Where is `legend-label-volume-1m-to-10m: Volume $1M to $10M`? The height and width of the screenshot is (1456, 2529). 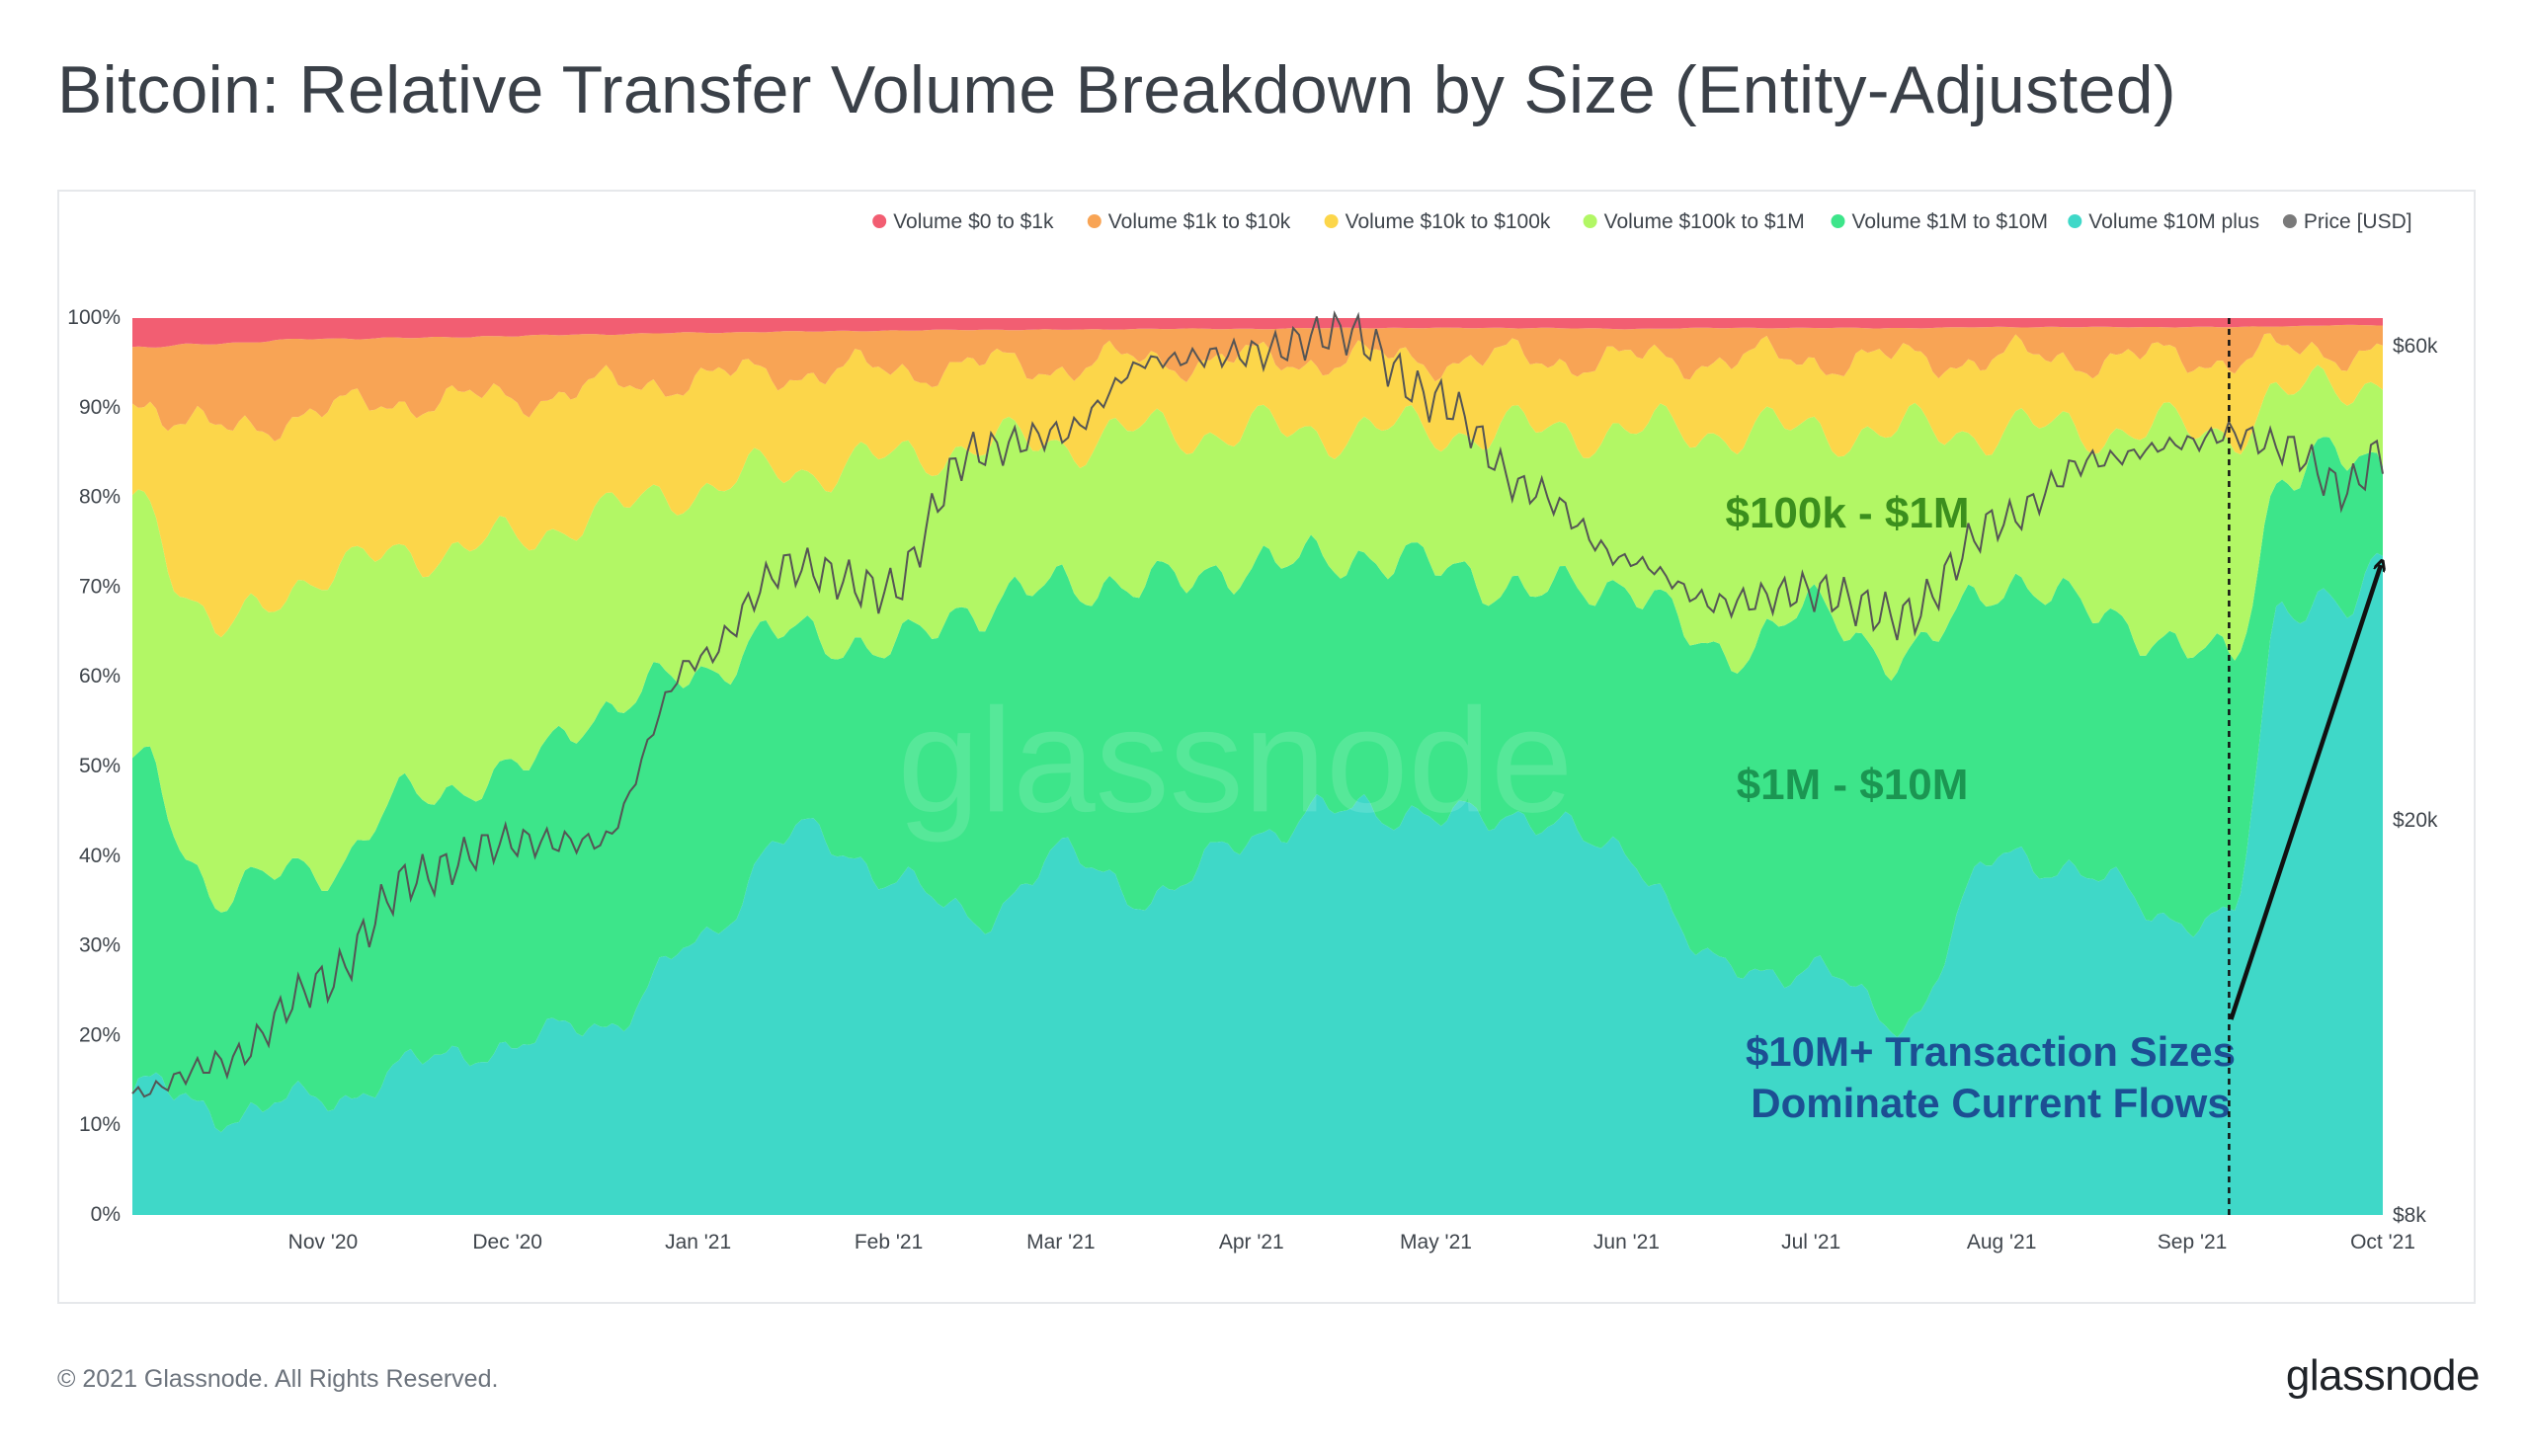 legend-label-volume-1m-to-10m: Volume $1M to $10M is located at coordinates (1950, 221).